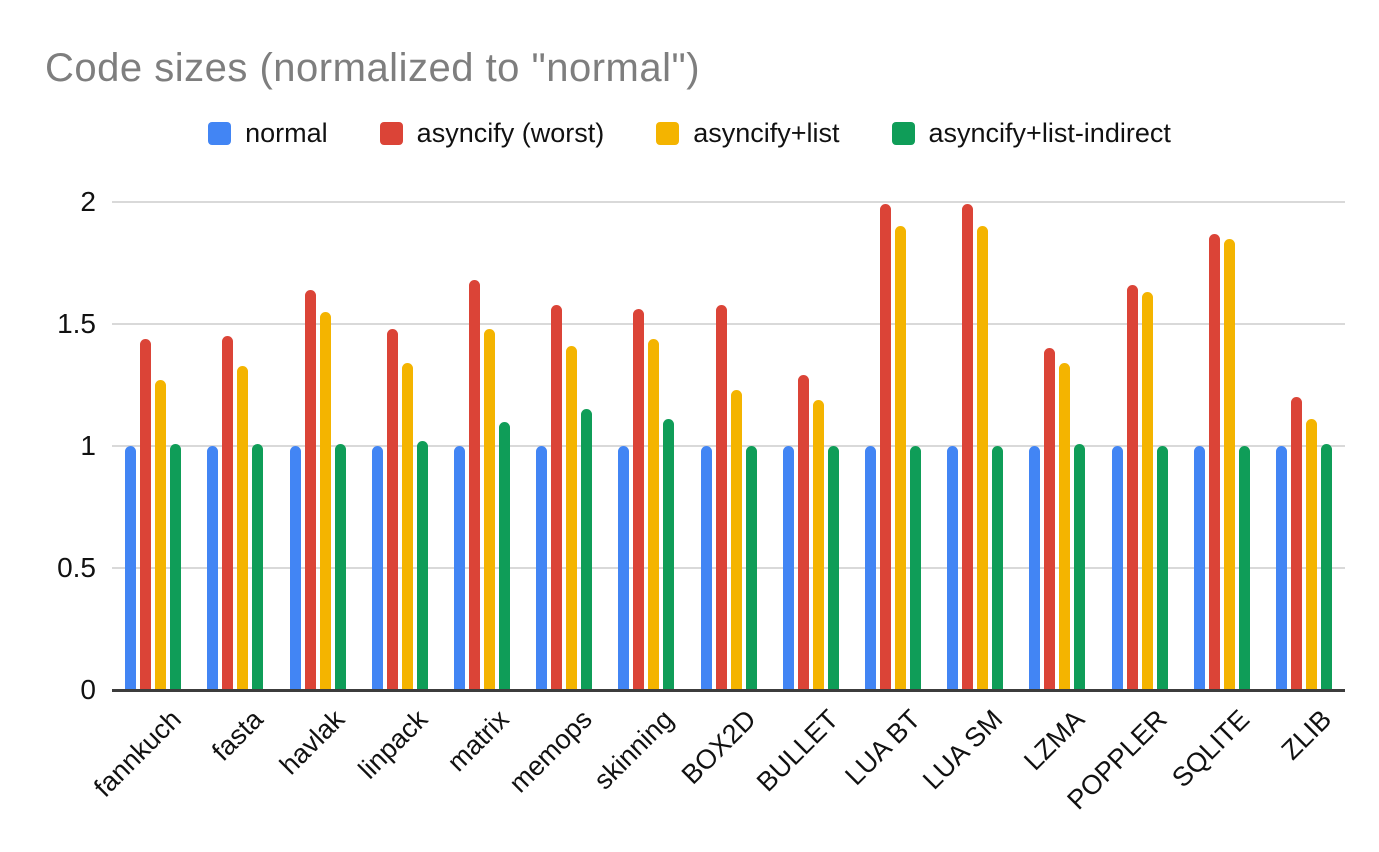 The height and width of the screenshot is (852, 1379). What do you see at coordinates (504, 555) in the screenshot?
I see `bar-asyncify-list-indirect-matrix` at bounding box center [504, 555].